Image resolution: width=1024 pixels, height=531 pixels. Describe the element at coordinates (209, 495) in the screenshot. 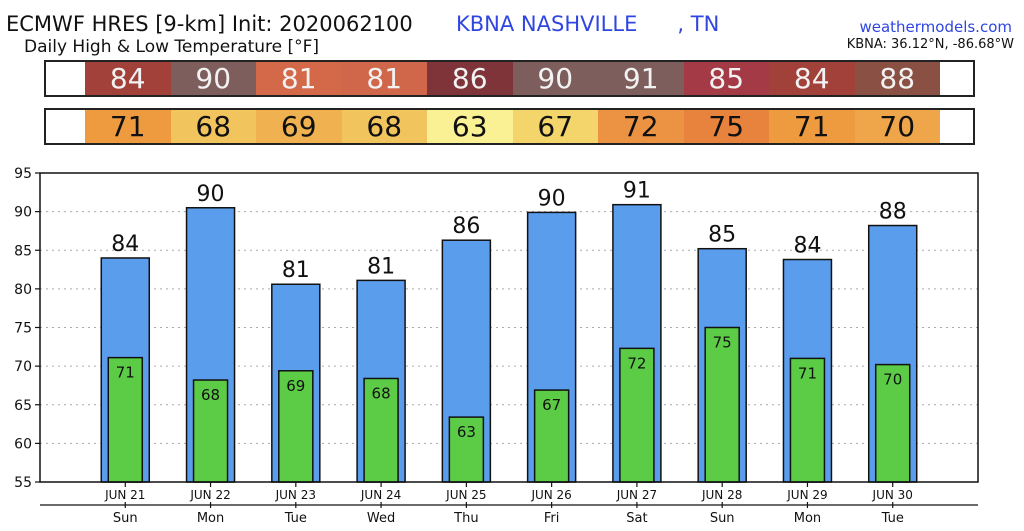

I see `x-tick-label: JUN 22` at that location.